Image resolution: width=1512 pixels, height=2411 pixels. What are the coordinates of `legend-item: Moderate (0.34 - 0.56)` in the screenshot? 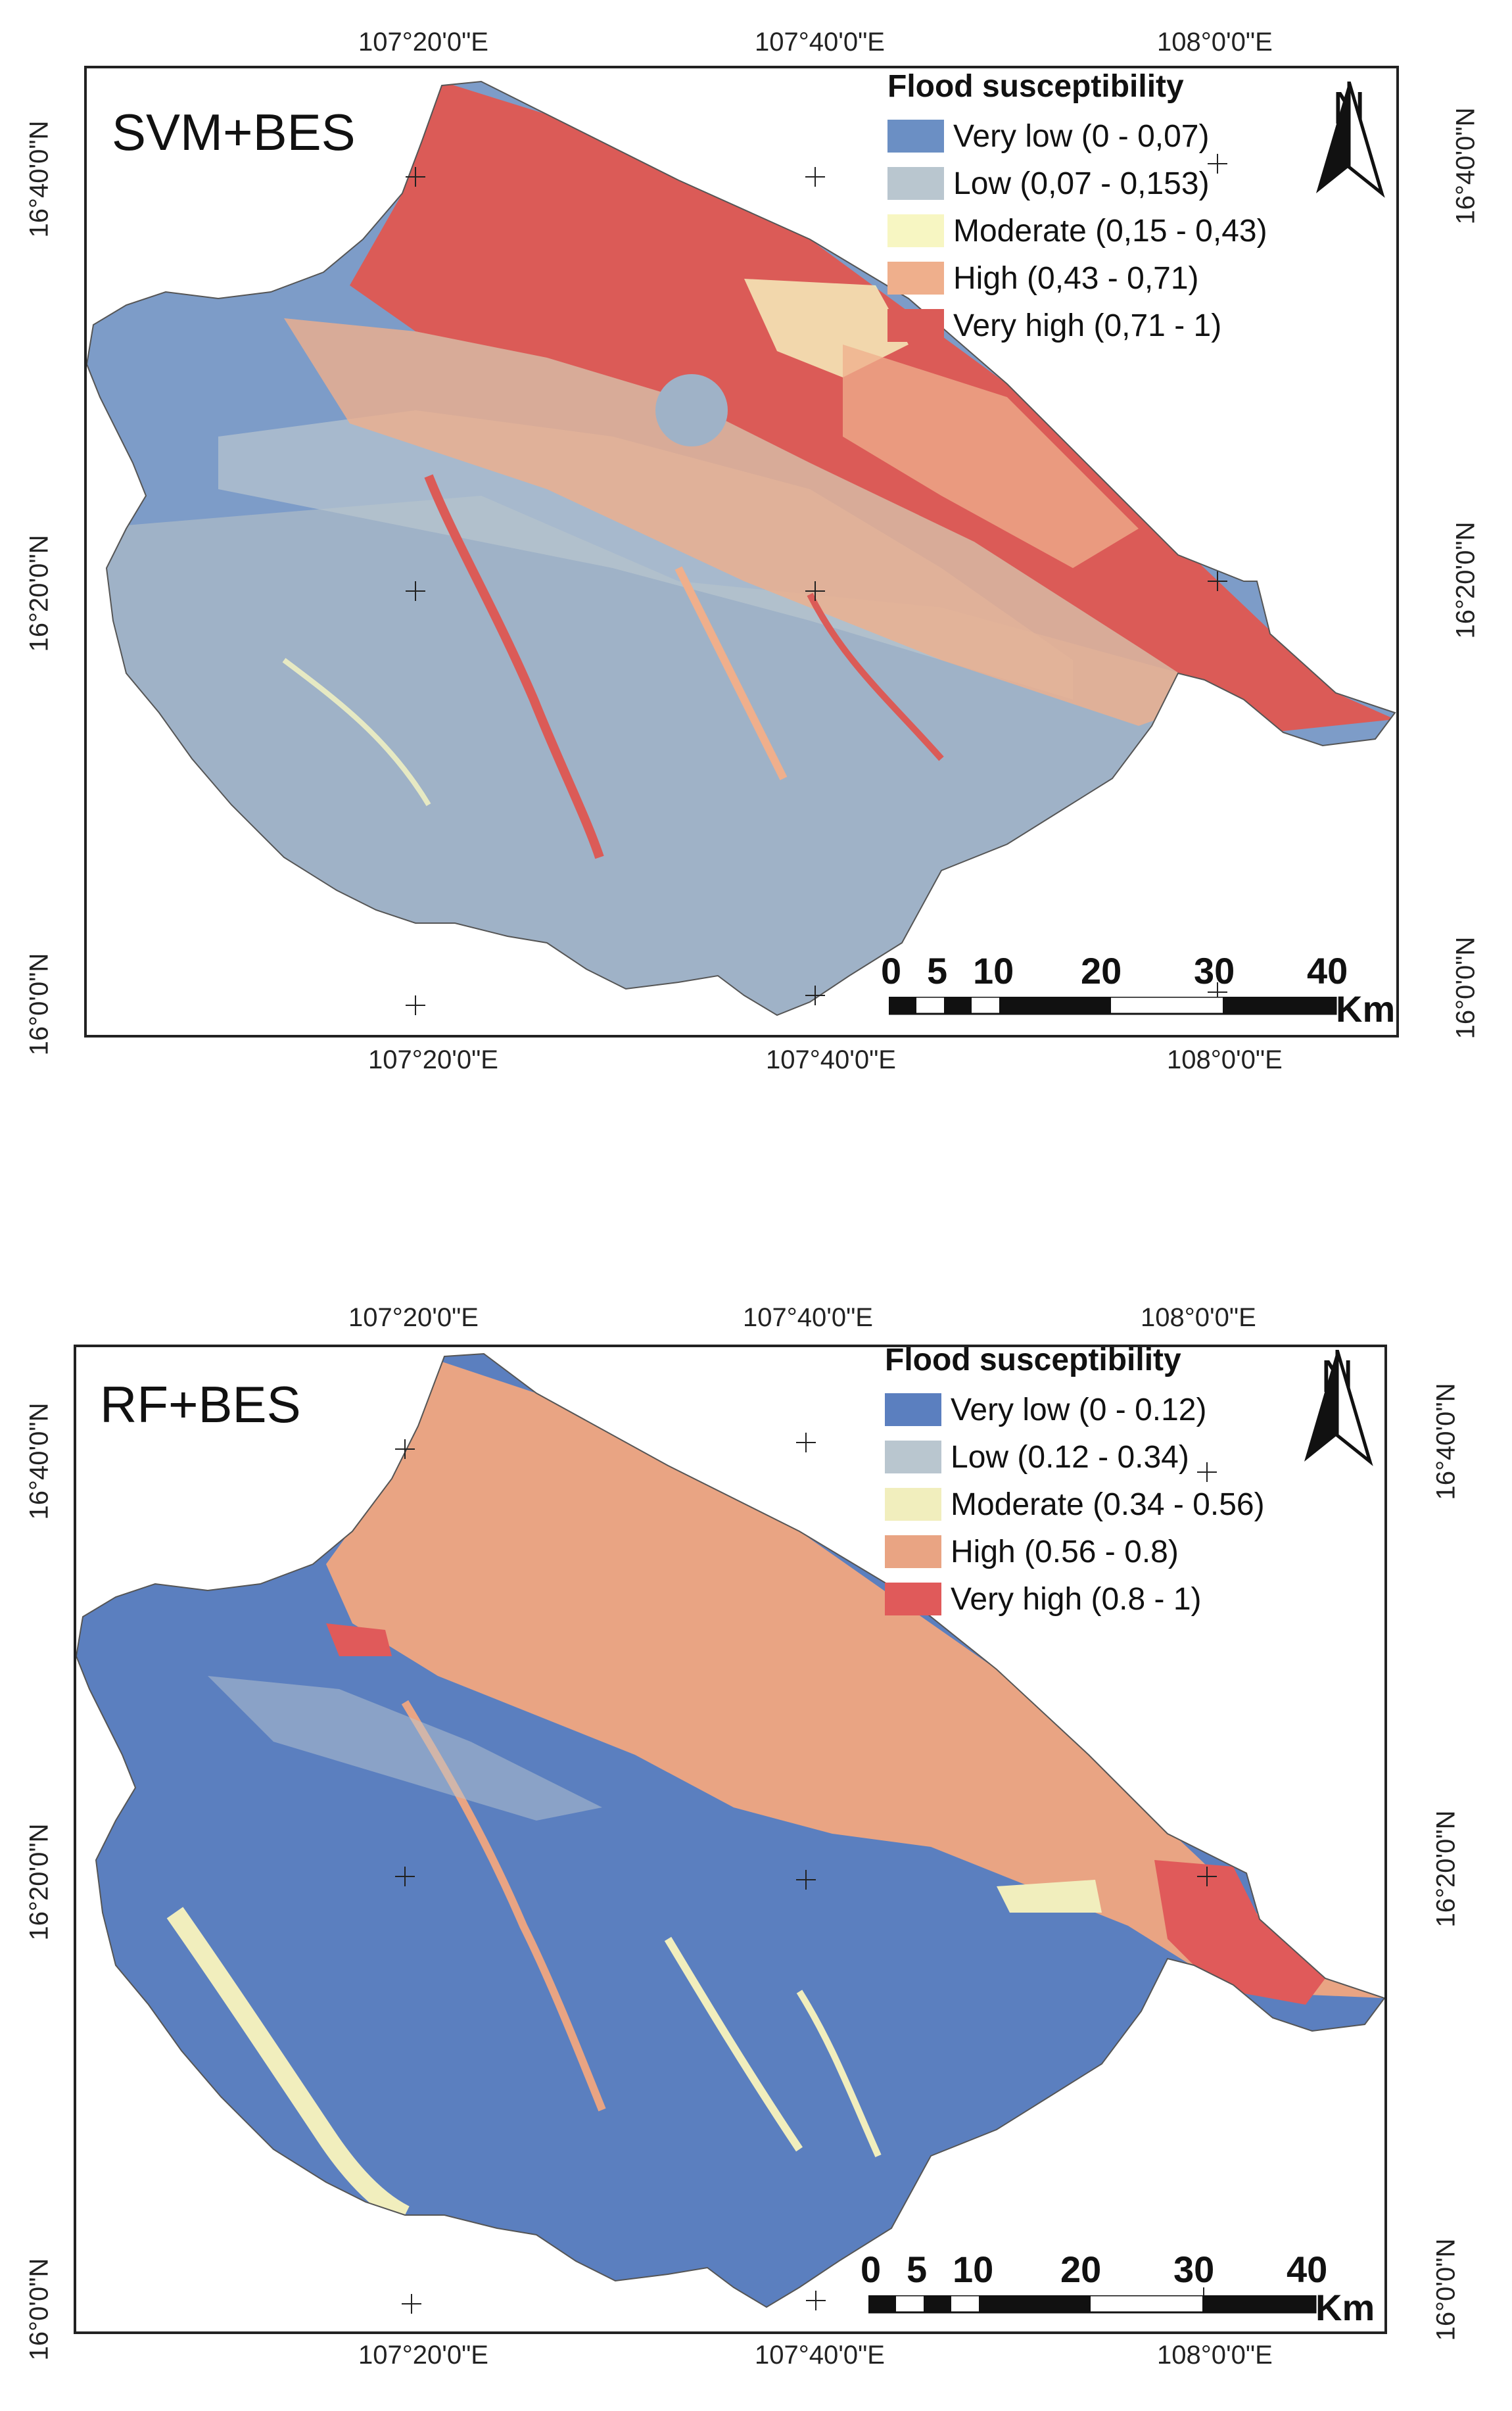 It's located at (1075, 1504).